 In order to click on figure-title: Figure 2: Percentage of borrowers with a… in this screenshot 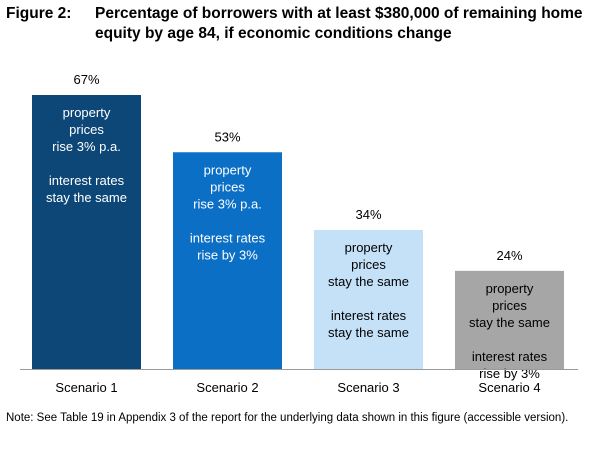, I will do `click(298, 26)`.